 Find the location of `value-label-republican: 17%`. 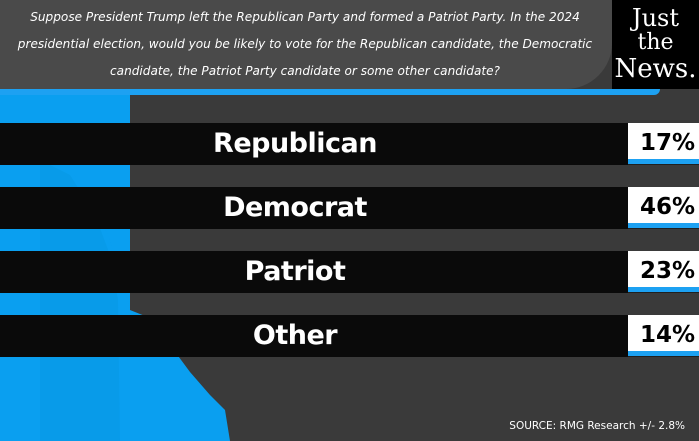

value-label-republican: 17% is located at coordinates (661, 141).